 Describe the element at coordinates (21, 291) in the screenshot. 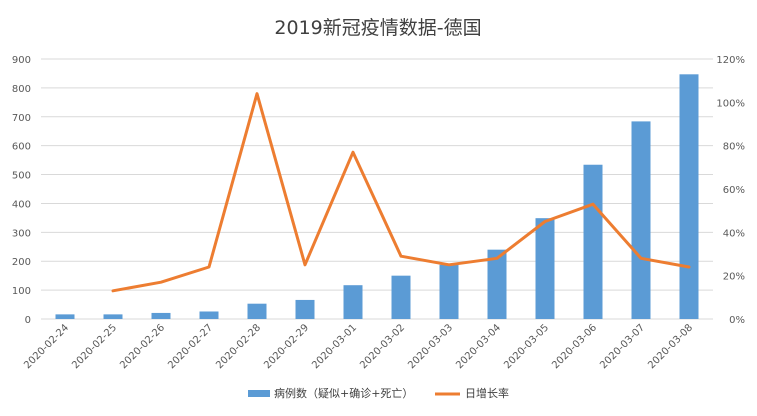

I see `y-left-tick-label: 100` at that location.